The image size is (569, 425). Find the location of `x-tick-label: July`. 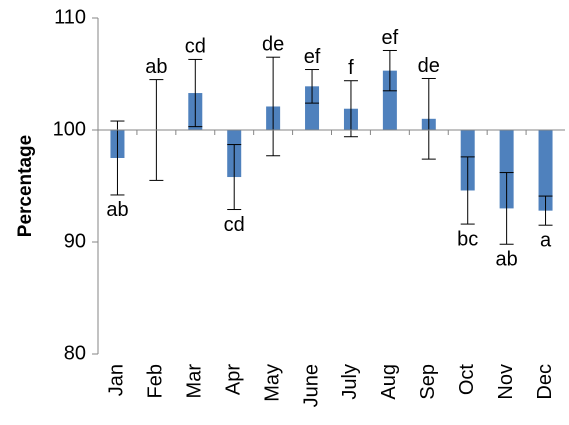

x-tick-label: July is located at coordinates (350, 382).